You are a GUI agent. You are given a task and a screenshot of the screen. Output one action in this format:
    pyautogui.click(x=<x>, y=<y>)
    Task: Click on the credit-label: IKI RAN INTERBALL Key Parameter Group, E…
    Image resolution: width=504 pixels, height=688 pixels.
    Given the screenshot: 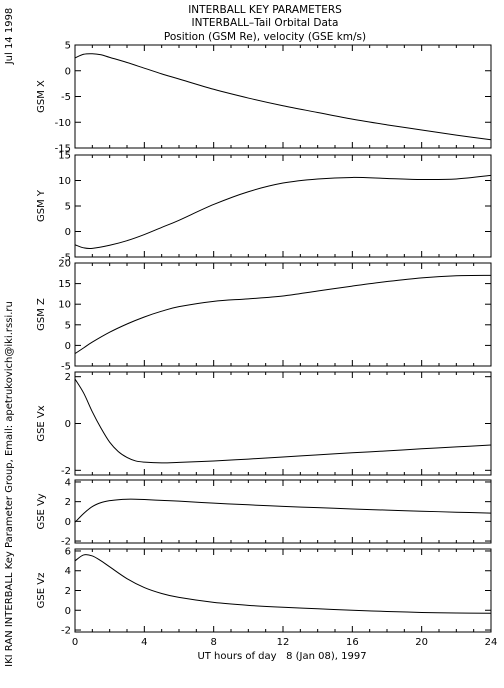 What is the action you would take?
    pyautogui.click(x=9, y=484)
    